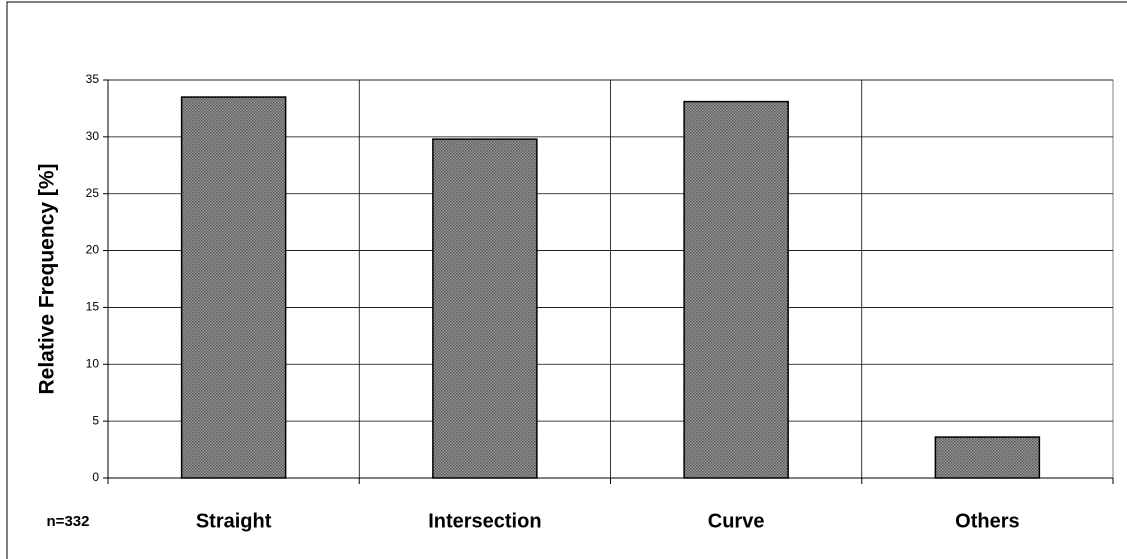 The width and height of the screenshot is (1127, 559). Describe the element at coordinates (234, 521) in the screenshot. I see `x-tick-label: Straight` at that location.